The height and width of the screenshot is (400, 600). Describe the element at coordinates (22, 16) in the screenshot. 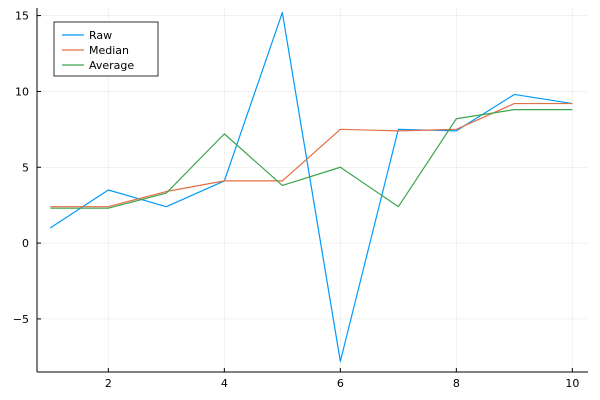

I see `y-tick-label: 15` at that location.